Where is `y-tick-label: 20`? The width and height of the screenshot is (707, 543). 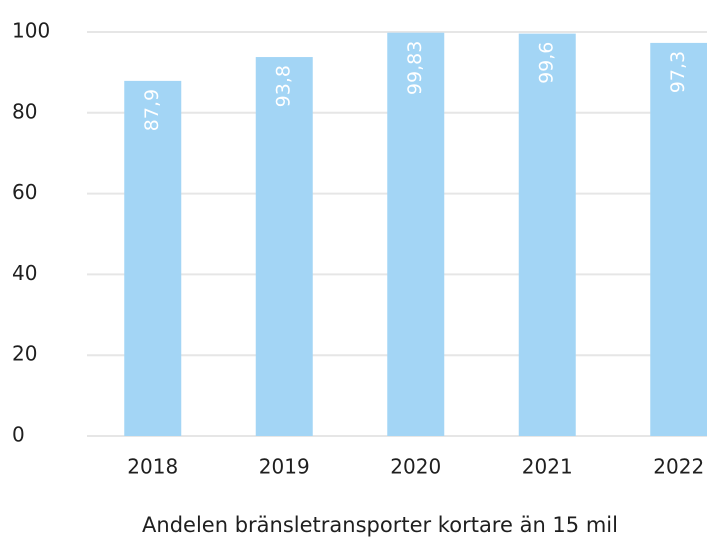 y-tick-label: 20 is located at coordinates (24, 354).